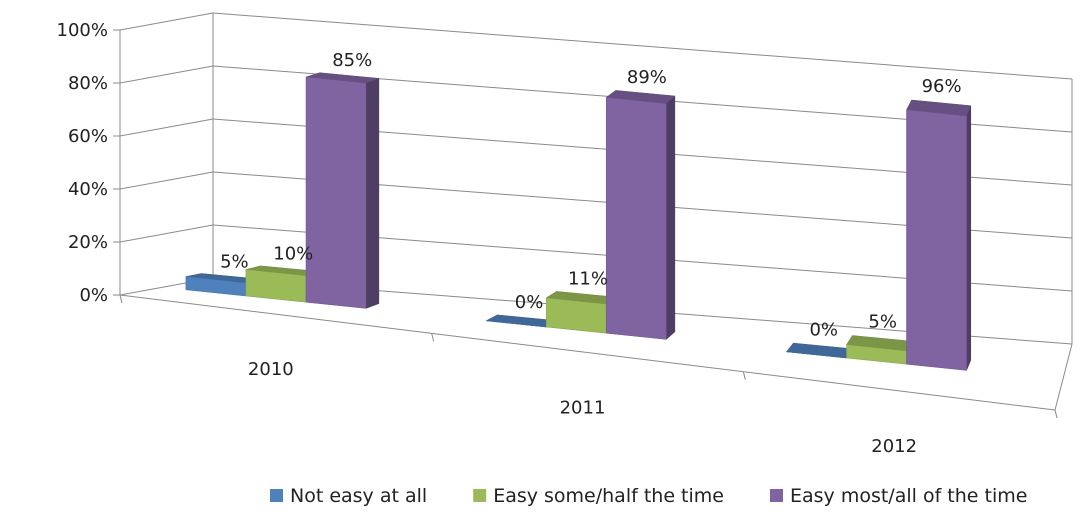 The width and height of the screenshot is (1082, 531). Describe the element at coordinates (583, 408) in the screenshot. I see `category-label: 2011` at that location.